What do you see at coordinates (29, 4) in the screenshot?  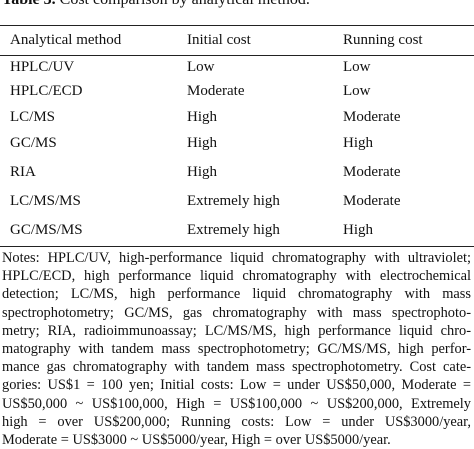 I see `table-label: Table 3.` at bounding box center [29, 4].